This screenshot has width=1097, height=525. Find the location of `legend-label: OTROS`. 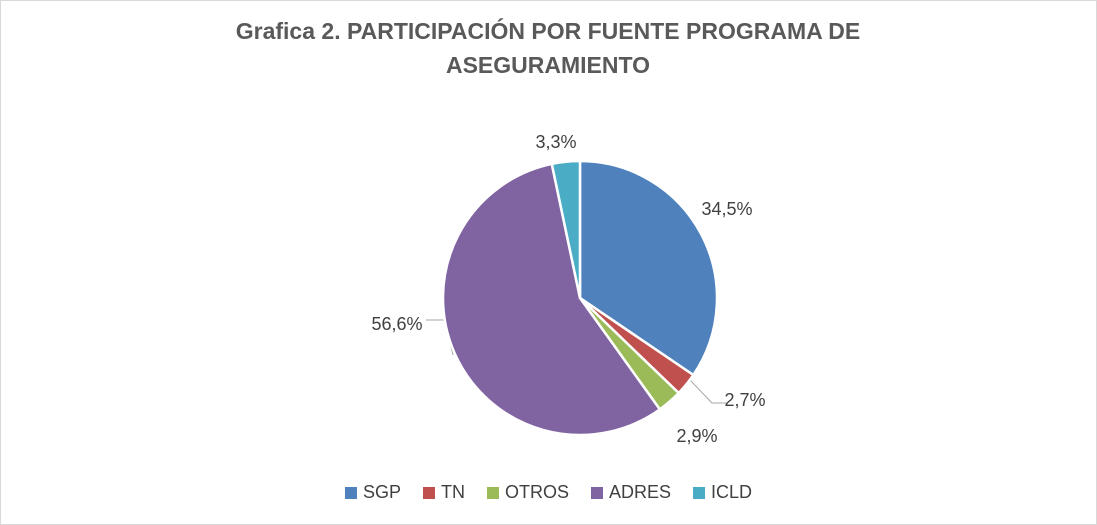

legend-label: OTROS is located at coordinates (537, 492).